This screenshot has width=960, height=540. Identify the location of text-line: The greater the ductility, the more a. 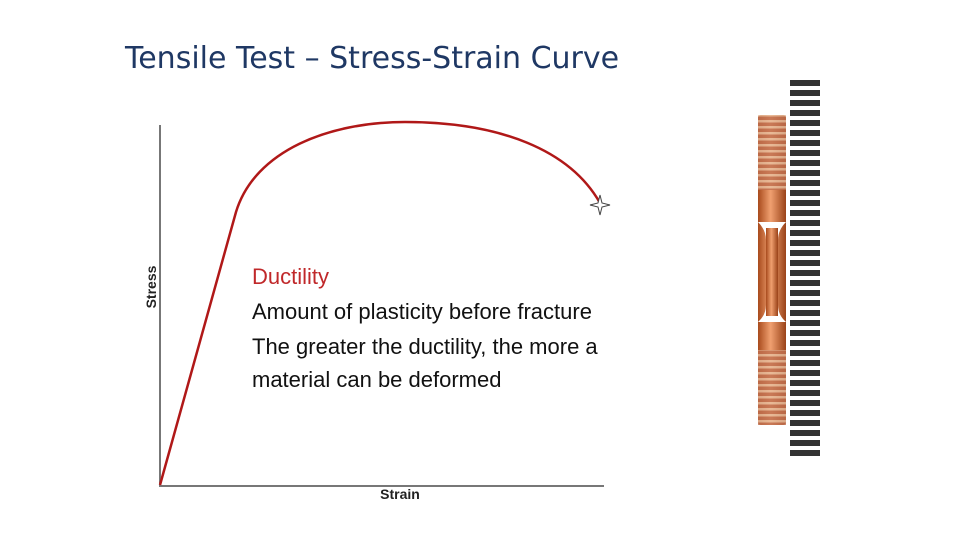
(425, 346).